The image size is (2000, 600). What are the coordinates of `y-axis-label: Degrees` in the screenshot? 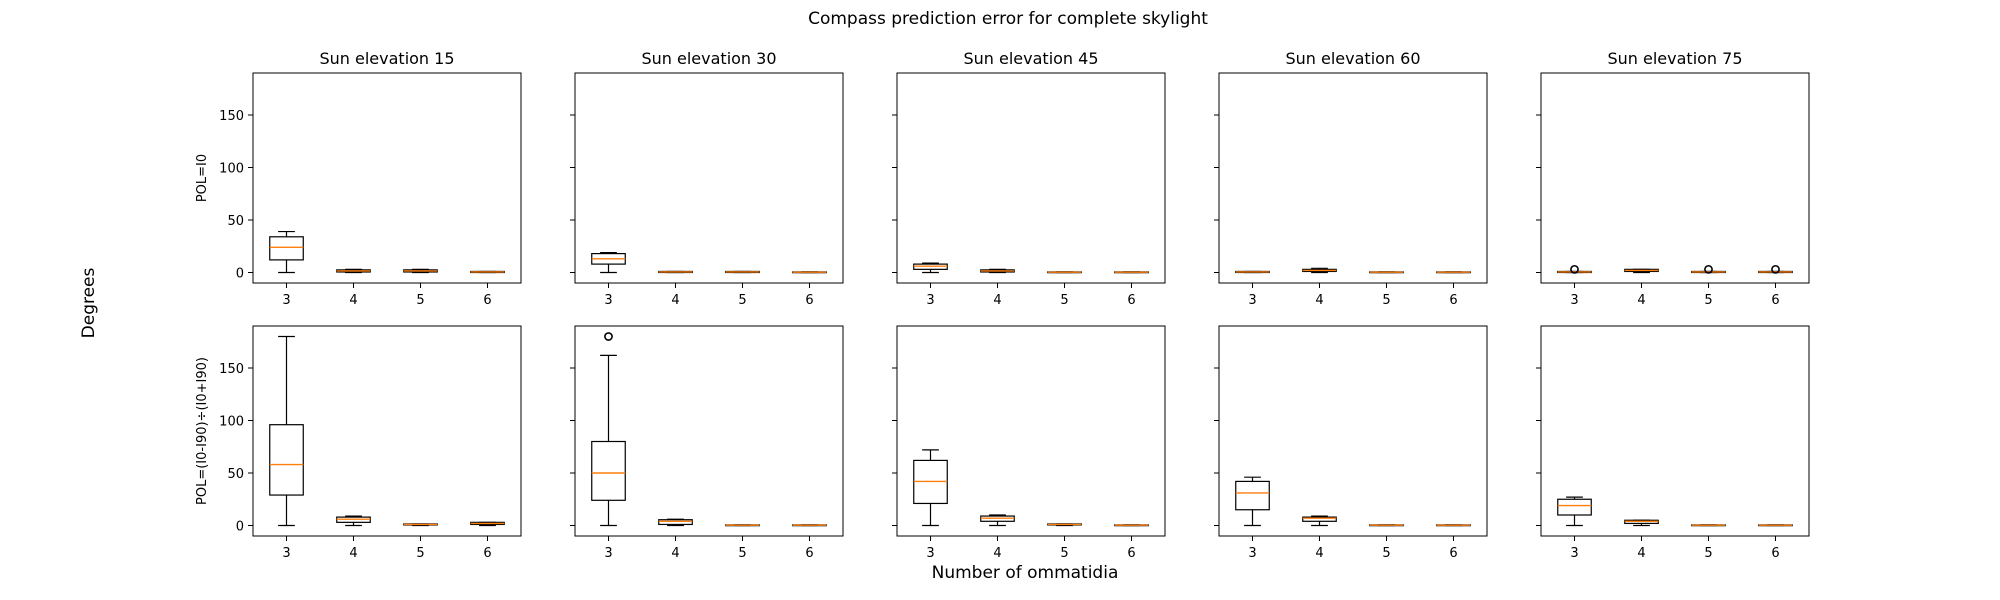 It's located at (89, 302).